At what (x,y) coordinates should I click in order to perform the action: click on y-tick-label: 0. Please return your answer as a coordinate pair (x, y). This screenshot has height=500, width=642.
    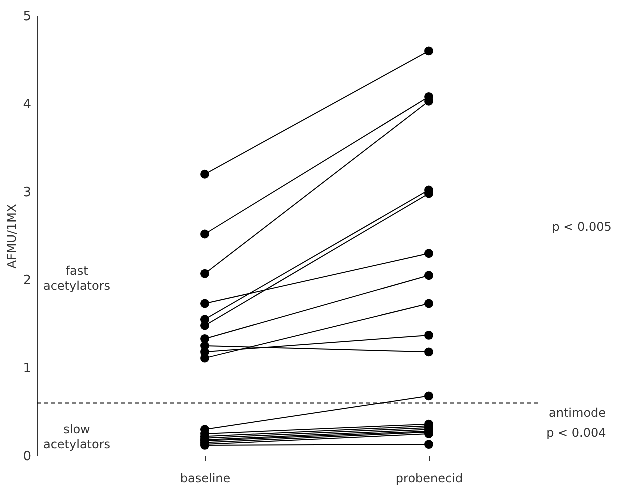
    Looking at the image, I should click on (27, 457).